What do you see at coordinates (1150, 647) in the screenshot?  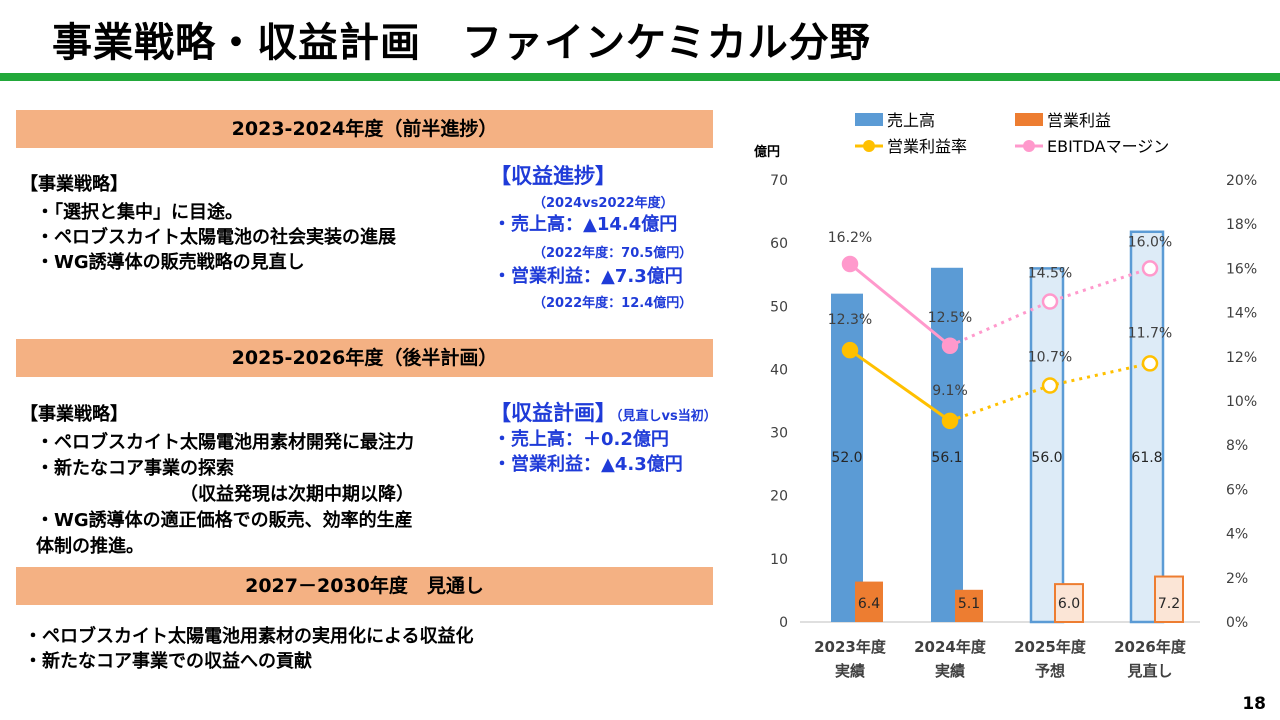 I see `x-tick-label: 2026年度` at bounding box center [1150, 647].